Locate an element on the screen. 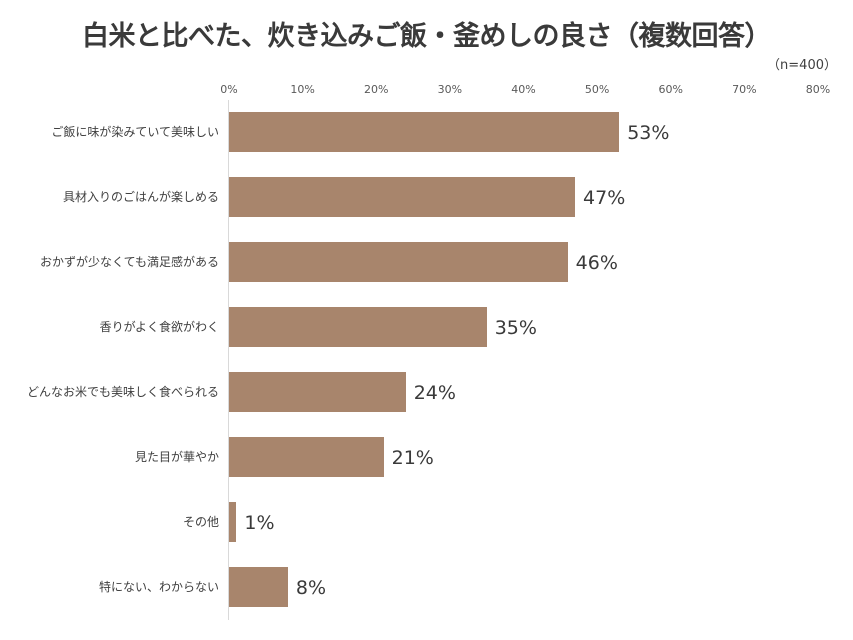  category-label: ご飯に味が染みていて美味しい is located at coordinates (135, 132).